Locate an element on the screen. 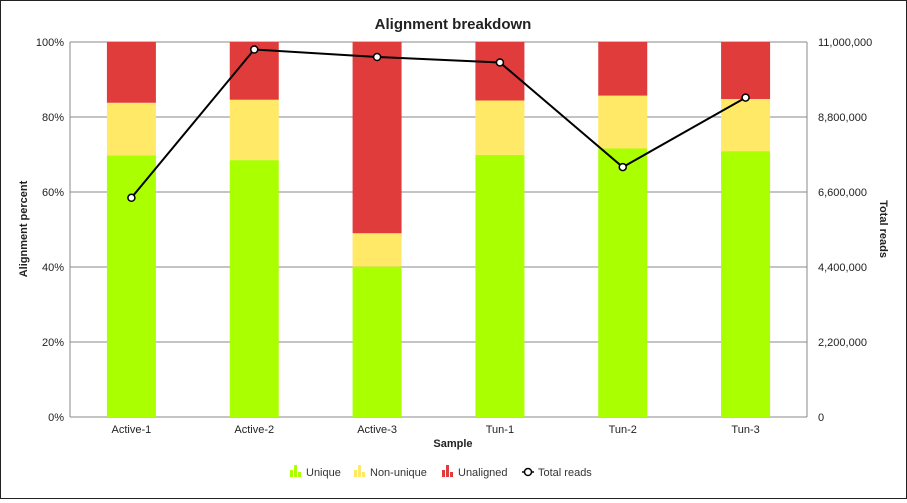  legend-label: Unaligned is located at coordinates (483, 473).